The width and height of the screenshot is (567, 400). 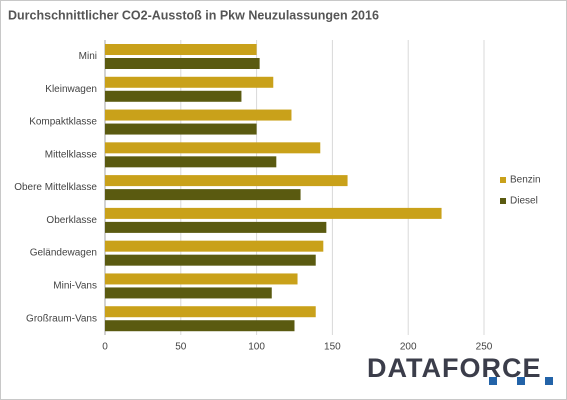 What do you see at coordinates (61, 318) in the screenshot?
I see `y-tick-label: Großraum-Vans` at bounding box center [61, 318].